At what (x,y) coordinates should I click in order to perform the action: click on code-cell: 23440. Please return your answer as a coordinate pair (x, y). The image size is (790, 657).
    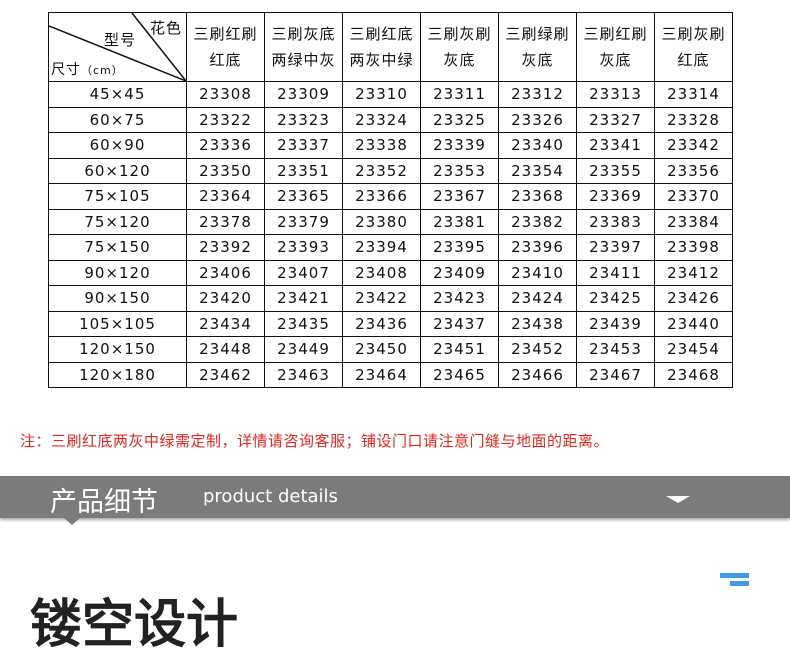
    Looking at the image, I should click on (693, 323).